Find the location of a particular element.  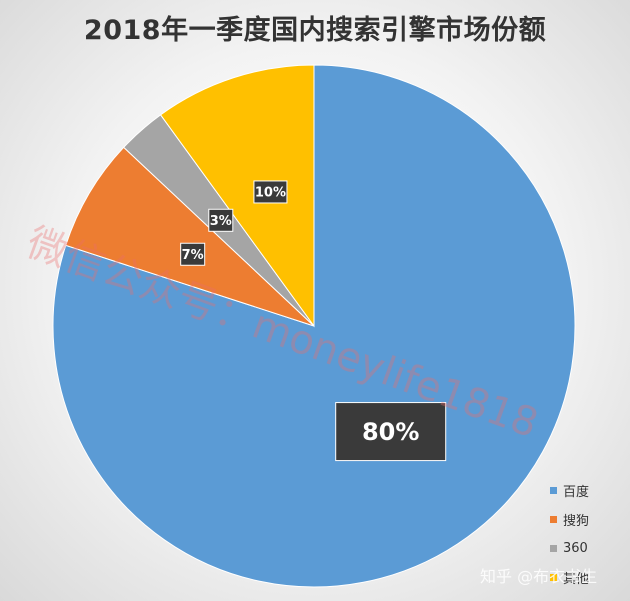

data-label-box-other is located at coordinates (270, 192).